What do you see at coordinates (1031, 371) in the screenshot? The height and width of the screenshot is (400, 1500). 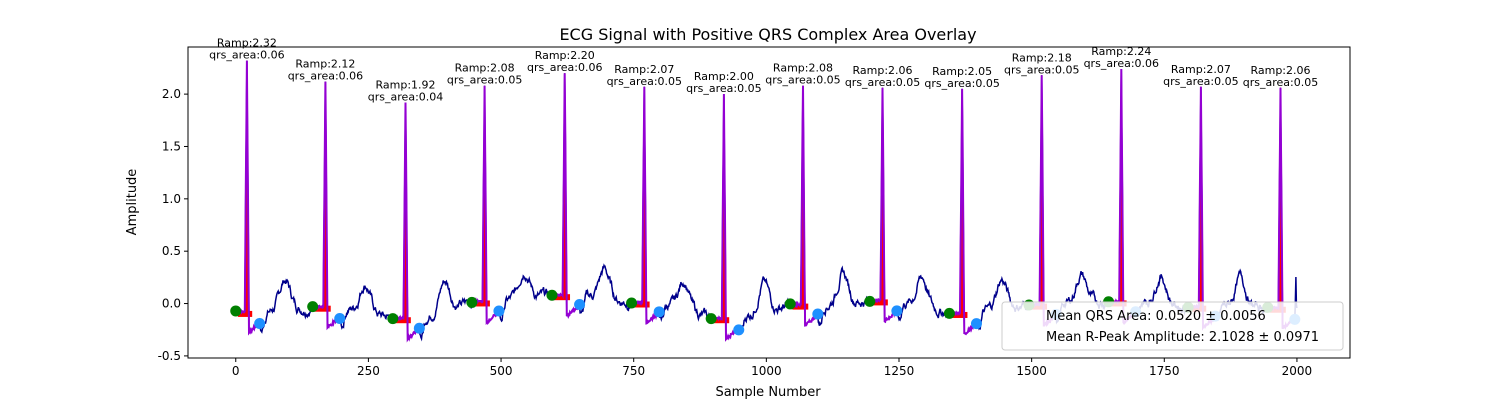 I see `x-tick-label: 1500` at bounding box center [1031, 371].